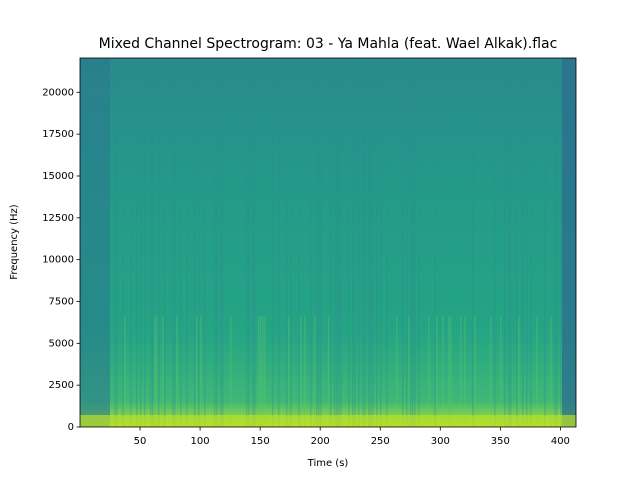  Describe the element at coordinates (58, 218) in the screenshot. I see `y-tick-label: 12500` at that location.